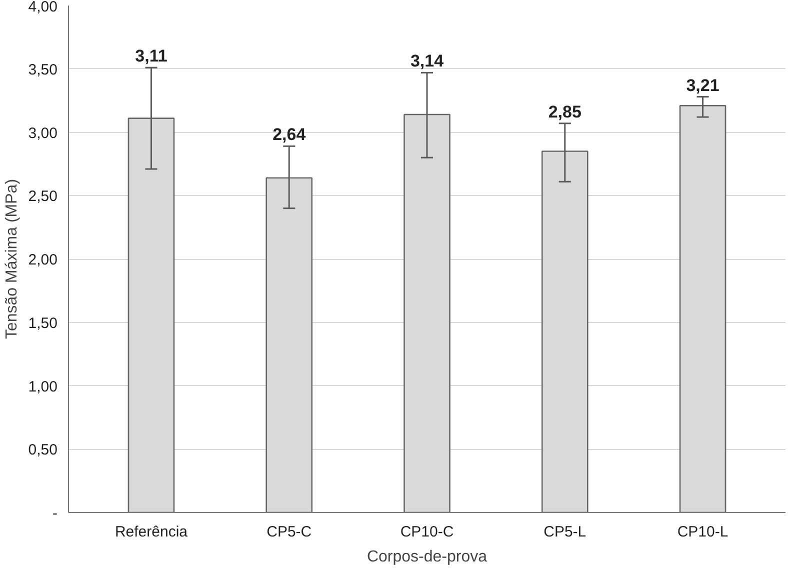 The image size is (793, 572). I want to click on x-tick-label: CP10-L, so click(702, 532).